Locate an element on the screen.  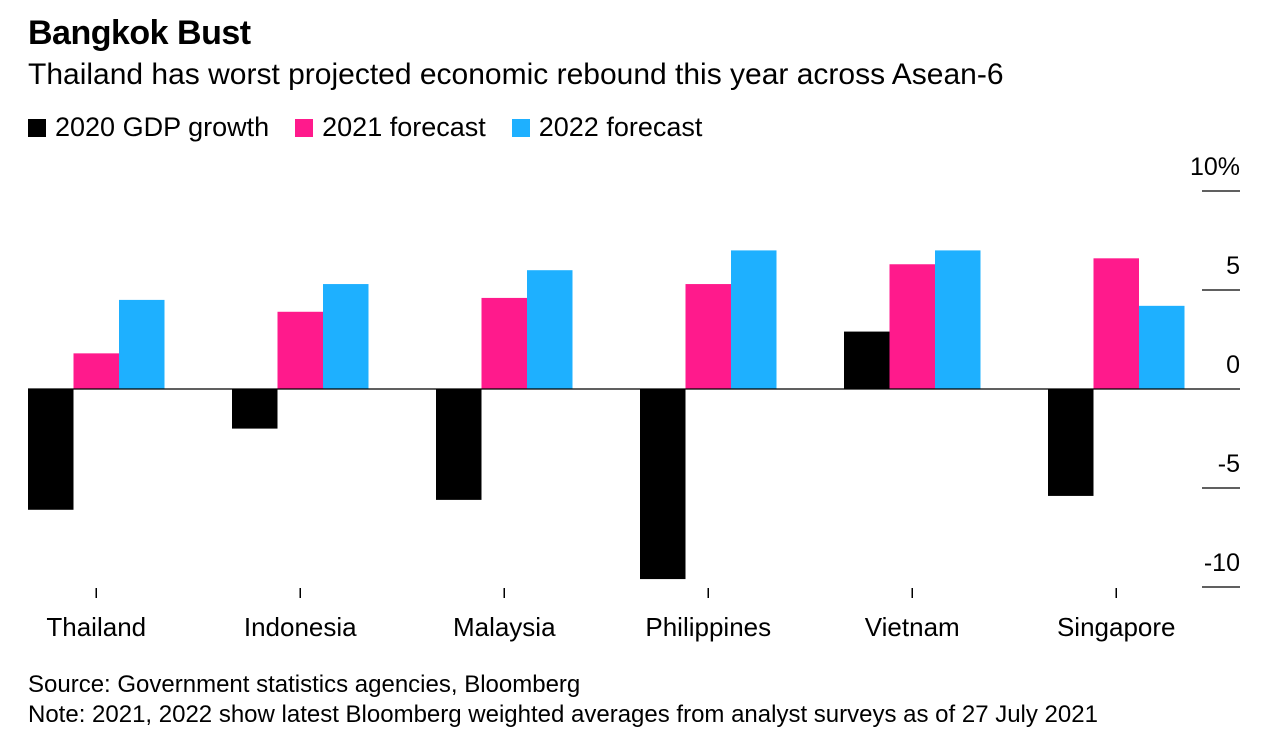
bar-indonesia-2021 is located at coordinates (300, 350).